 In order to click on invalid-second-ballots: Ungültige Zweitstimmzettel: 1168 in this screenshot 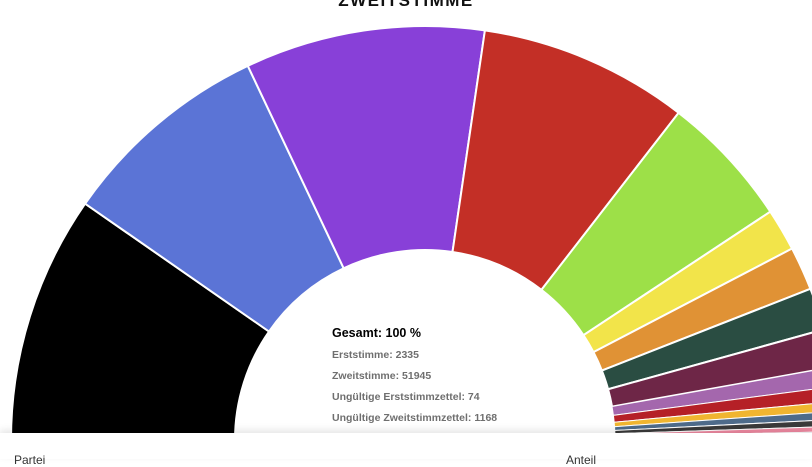, I will do `click(415, 418)`.